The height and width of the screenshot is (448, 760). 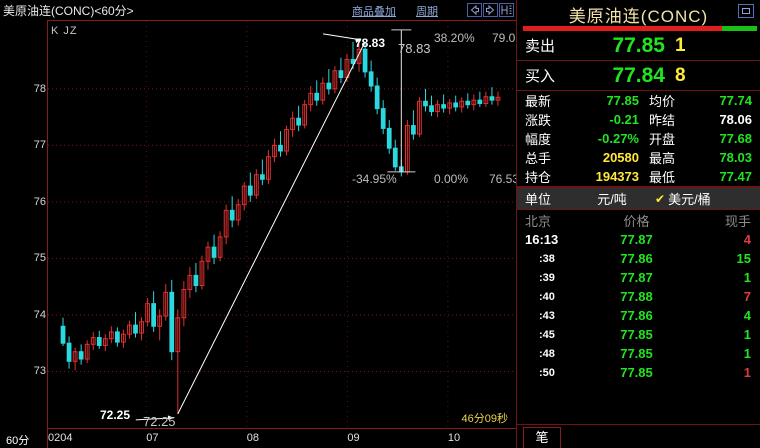 What do you see at coordinates (612, 199) in the screenshot?
I see `unit-option-cny-ton: 元/吨` at bounding box center [612, 199].